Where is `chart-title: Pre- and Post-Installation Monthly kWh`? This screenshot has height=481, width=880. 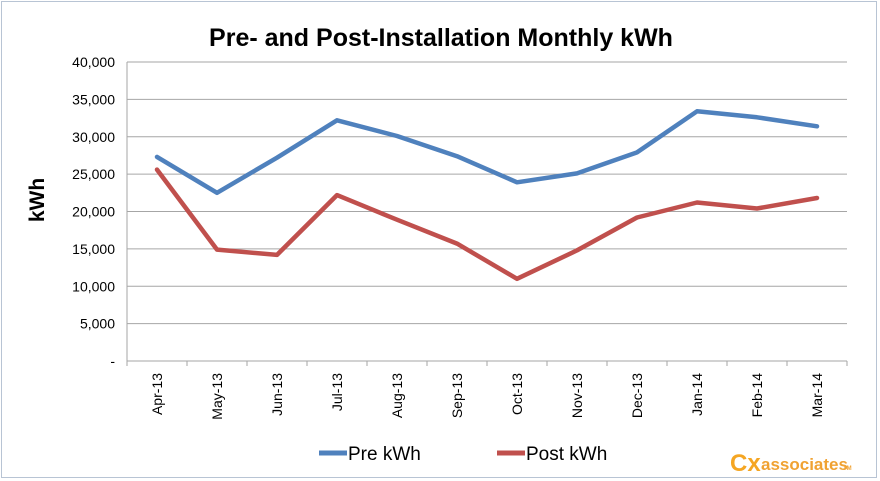
chart-title: Pre- and Post-Installation Monthly kWh is located at coordinates (441, 38).